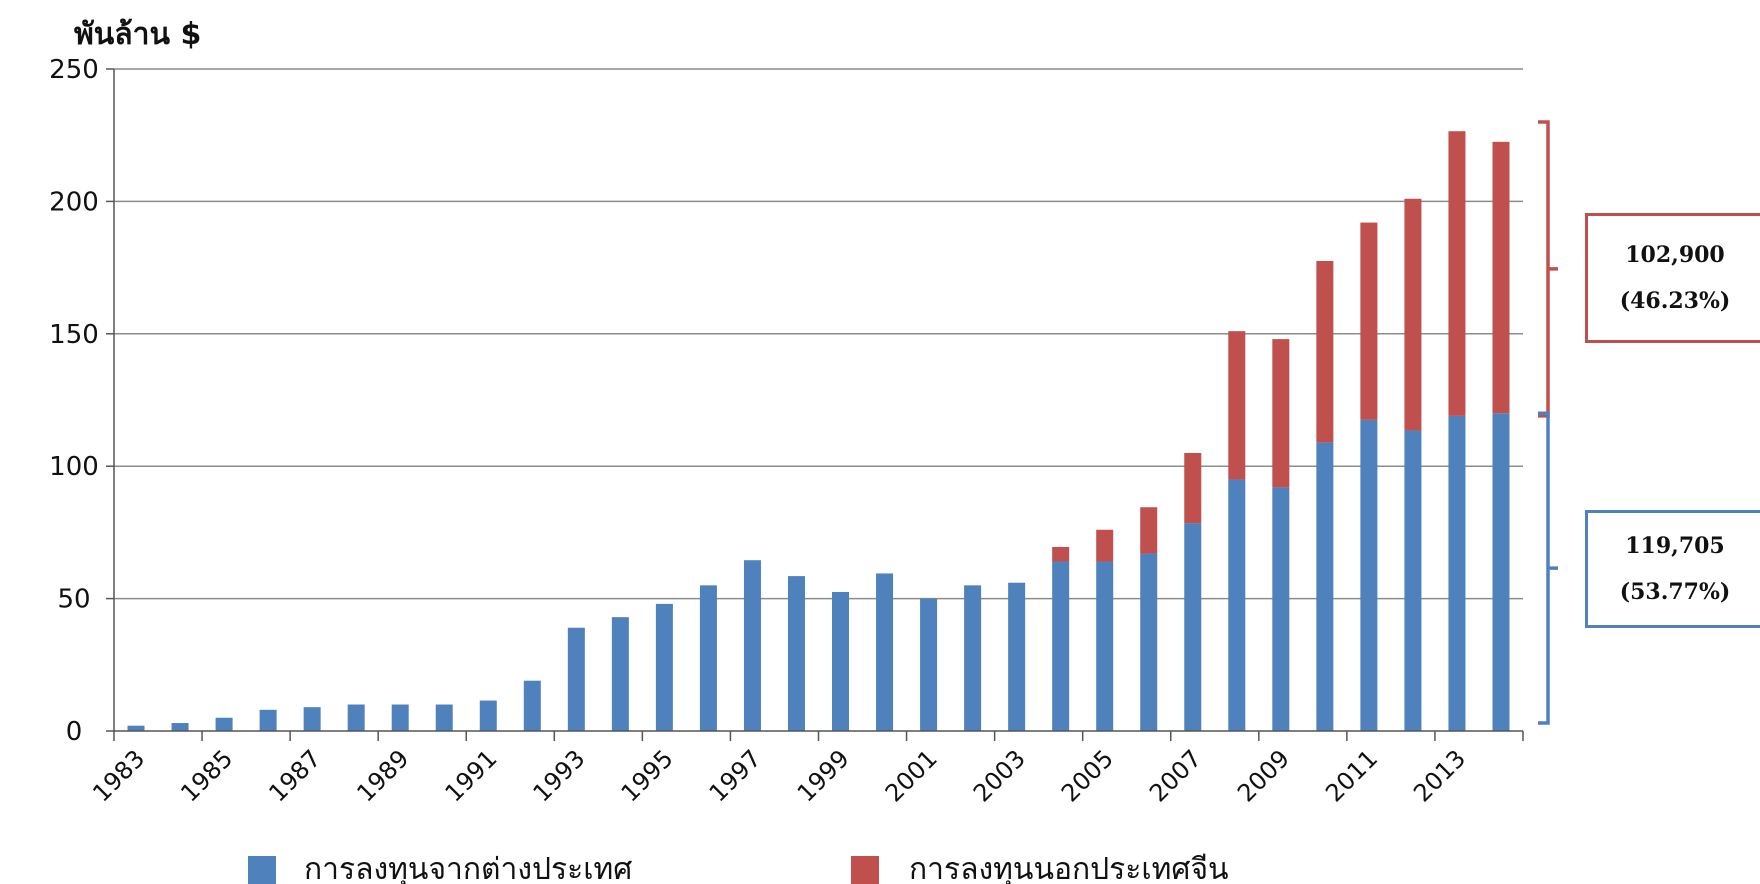  Describe the element at coordinates (74, 202) in the screenshot. I see `y-tick-label: 200` at that location.